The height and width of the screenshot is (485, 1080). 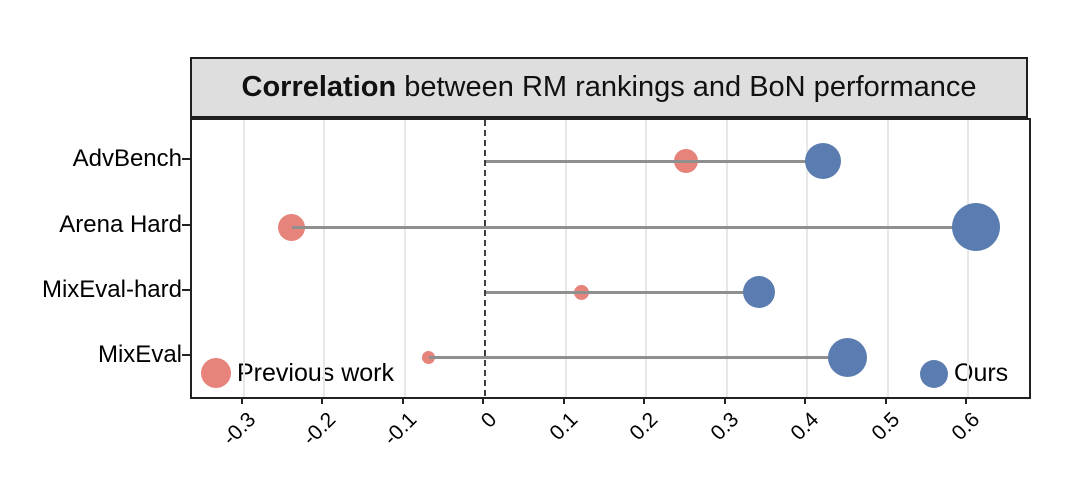 I want to click on x-axis-tick-label: 0.4, so click(x=805, y=426).